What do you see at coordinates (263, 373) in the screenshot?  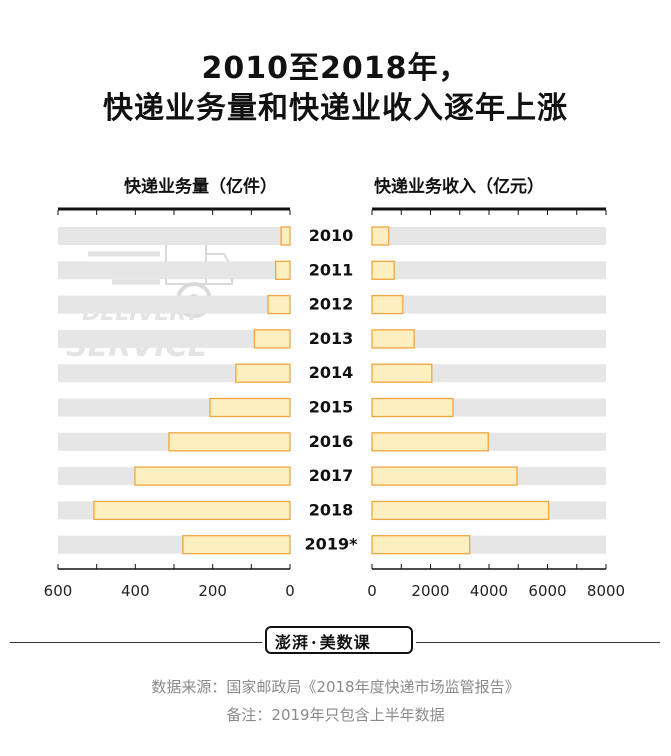 I see `volume-bar-2014` at bounding box center [263, 373].